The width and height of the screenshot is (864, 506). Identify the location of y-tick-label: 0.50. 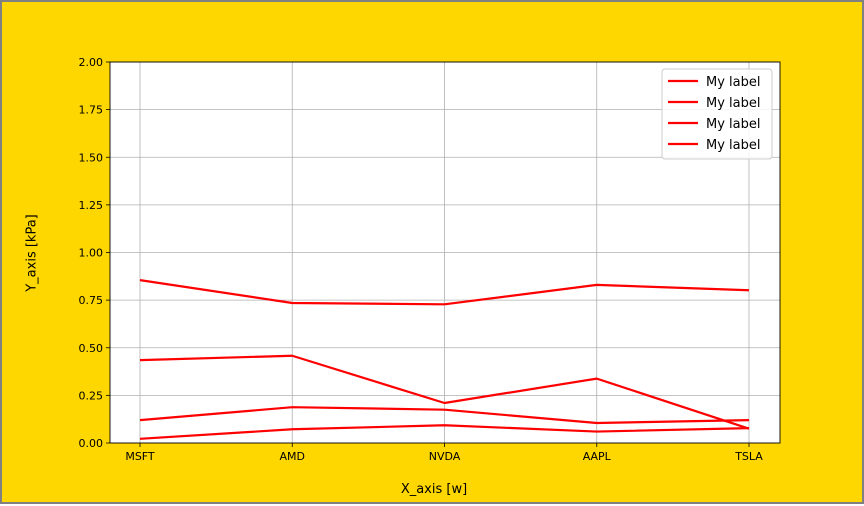
(91, 348).